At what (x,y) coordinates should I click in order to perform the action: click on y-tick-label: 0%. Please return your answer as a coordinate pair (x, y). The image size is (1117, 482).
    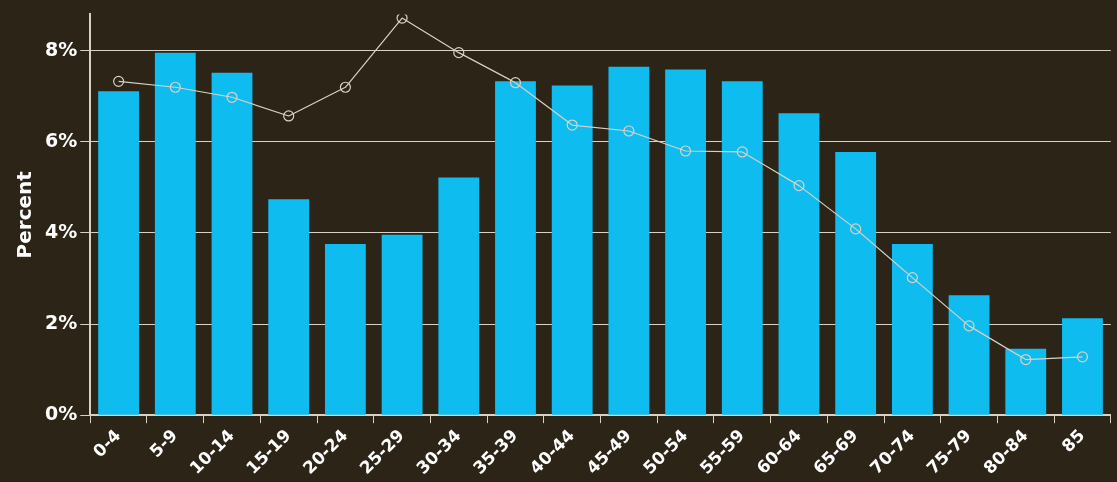
    Looking at the image, I should click on (61, 413).